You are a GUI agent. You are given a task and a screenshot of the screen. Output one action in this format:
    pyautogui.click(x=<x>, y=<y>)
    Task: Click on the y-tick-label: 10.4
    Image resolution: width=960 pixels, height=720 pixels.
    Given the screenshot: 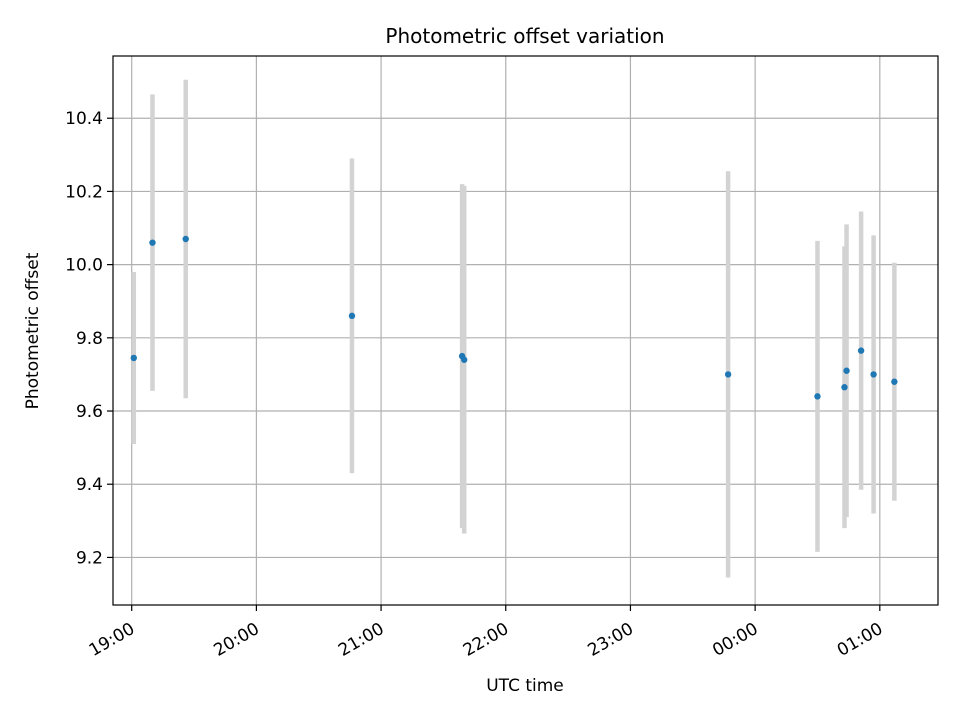 What is the action you would take?
    pyautogui.click(x=84, y=119)
    